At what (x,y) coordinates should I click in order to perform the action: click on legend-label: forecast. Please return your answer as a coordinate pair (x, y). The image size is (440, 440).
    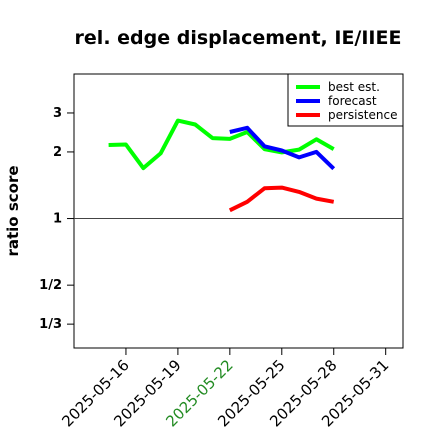
    Looking at the image, I should click on (352, 101).